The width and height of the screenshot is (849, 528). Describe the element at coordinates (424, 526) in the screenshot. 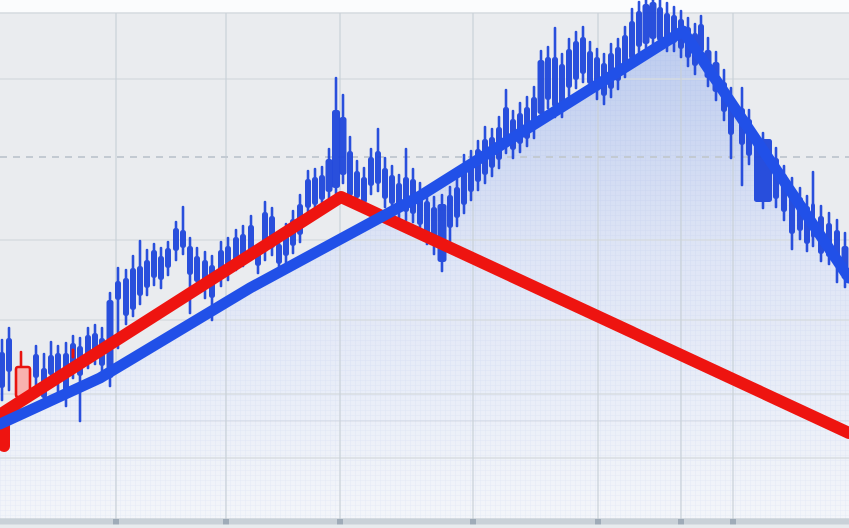

I see `axis-lower-strip` at that location.